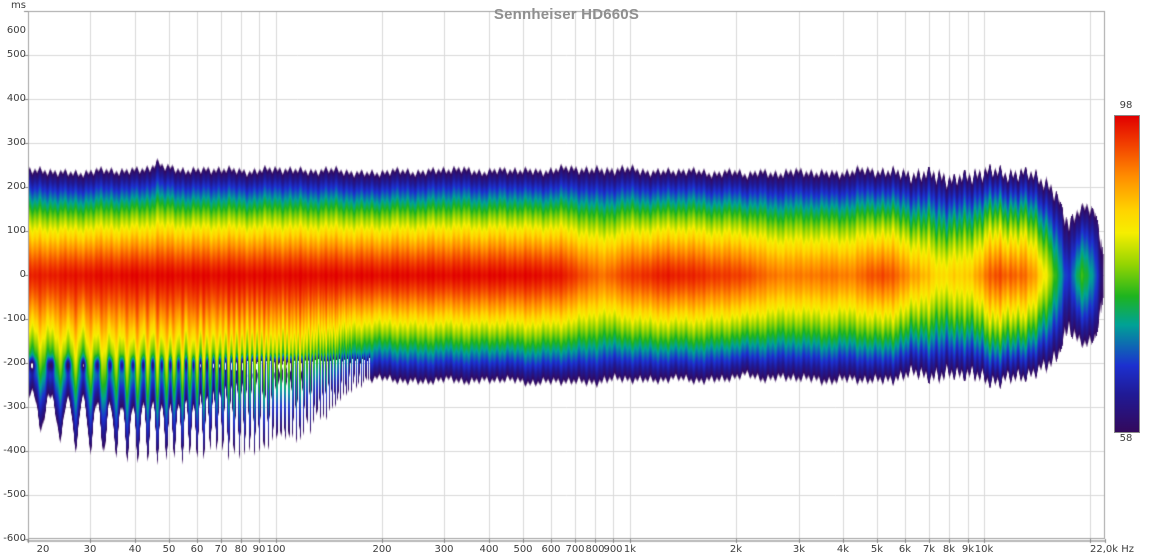 Image resolution: width=1160 pixels, height=555 pixels. I want to click on x-tick-label: 50, so click(169, 549).